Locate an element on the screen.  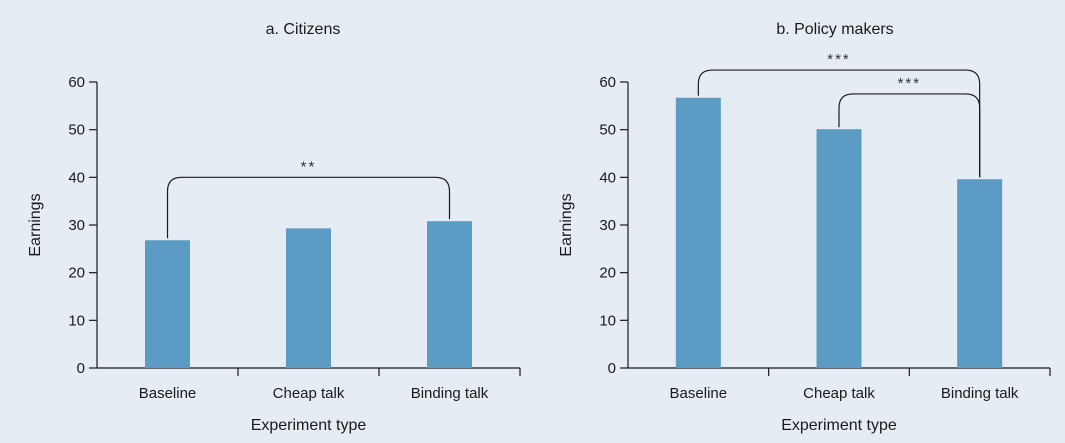
chart-title: a. Citizens is located at coordinates (303, 29).